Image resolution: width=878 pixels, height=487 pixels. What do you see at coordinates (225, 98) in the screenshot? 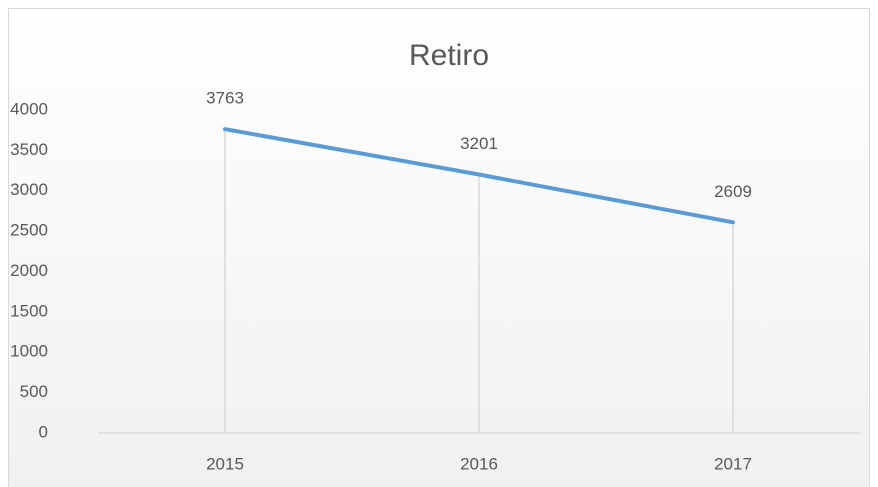
I see `data-label: 3763` at bounding box center [225, 98].